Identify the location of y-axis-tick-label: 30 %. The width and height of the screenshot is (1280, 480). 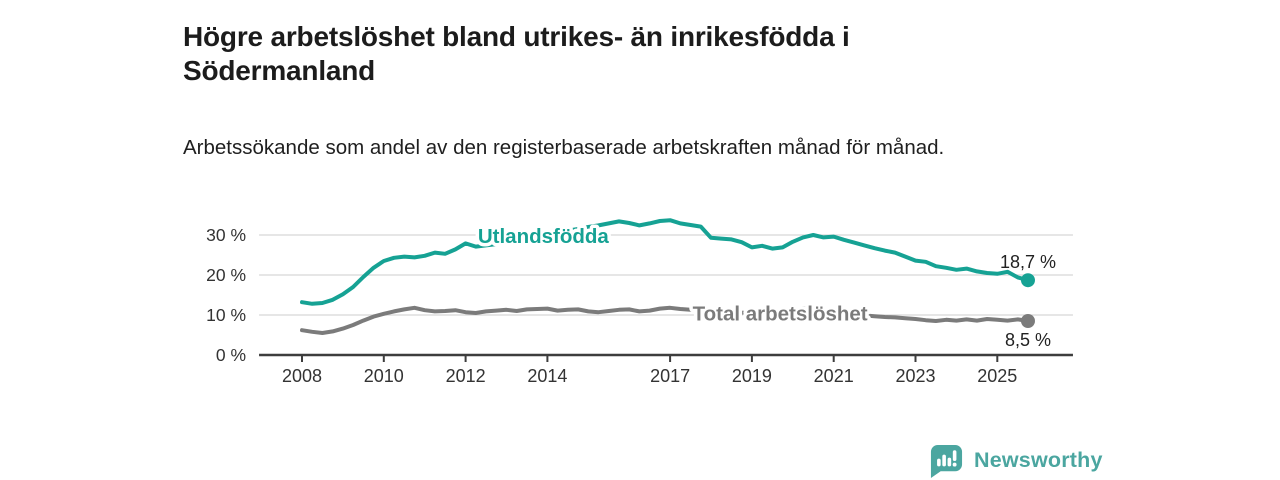
(226, 235).